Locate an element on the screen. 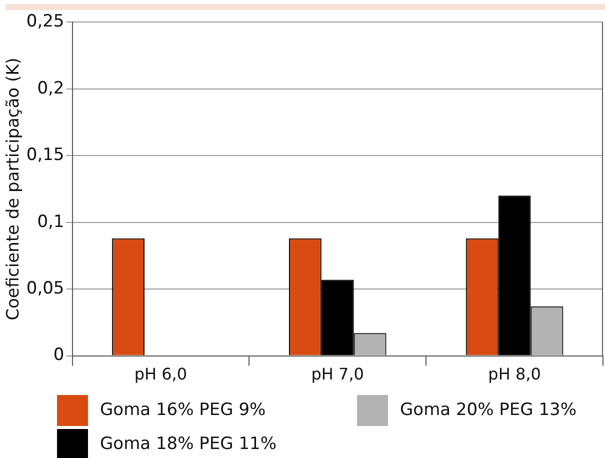  y-tick-label: 0,1 is located at coordinates (50, 222).